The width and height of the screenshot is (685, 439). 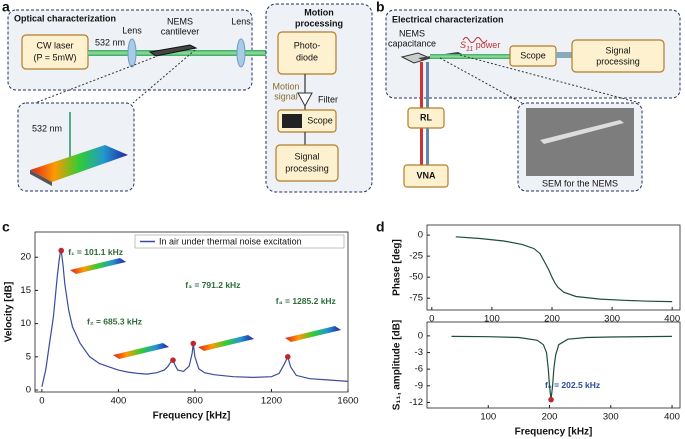 I want to click on annotation: f₁ = 101.1 kHz, so click(x=95, y=252).